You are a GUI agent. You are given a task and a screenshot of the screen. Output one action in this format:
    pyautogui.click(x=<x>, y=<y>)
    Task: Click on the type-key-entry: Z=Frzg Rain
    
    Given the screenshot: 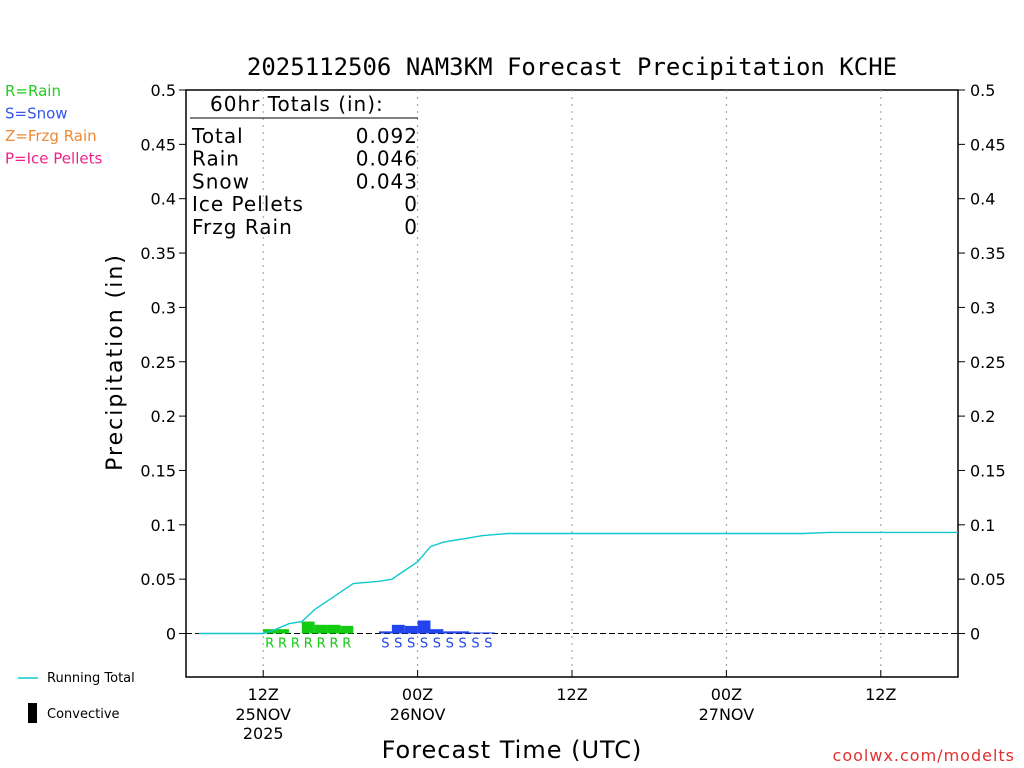 What is the action you would take?
    pyautogui.click(x=51, y=136)
    